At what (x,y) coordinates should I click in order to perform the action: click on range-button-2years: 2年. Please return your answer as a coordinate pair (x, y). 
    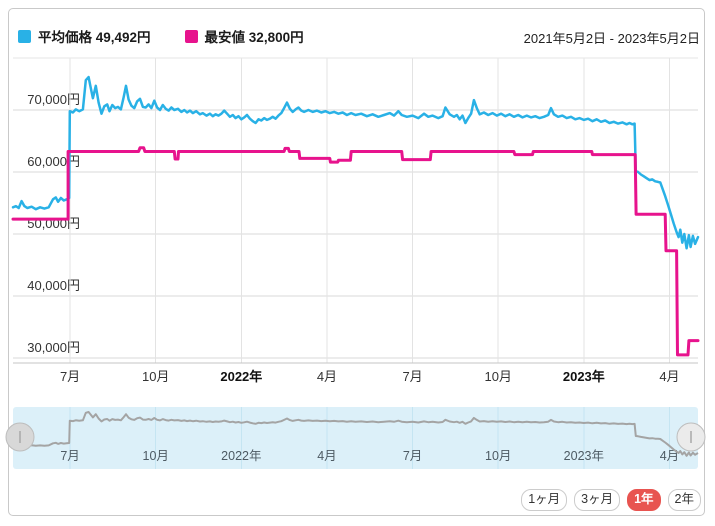
    Looking at the image, I should click on (684, 500).